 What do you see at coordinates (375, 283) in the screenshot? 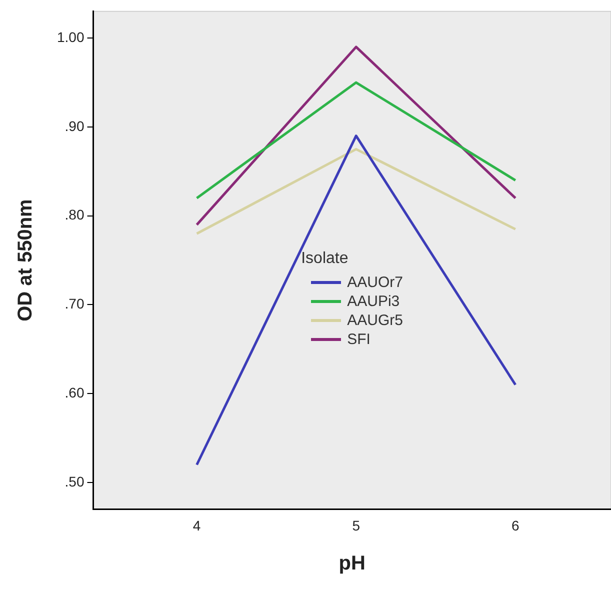
I see `legend-label: AAUOr7` at bounding box center [375, 283].